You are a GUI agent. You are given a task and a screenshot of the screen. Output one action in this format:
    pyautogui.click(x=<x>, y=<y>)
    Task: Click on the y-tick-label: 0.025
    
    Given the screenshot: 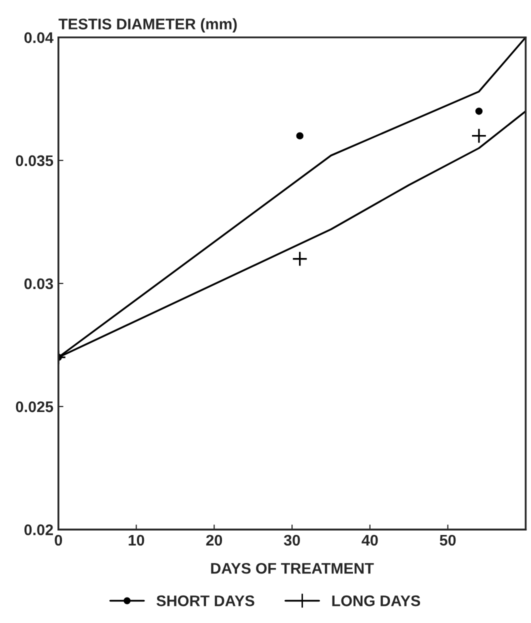 What is the action you would take?
    pyautogui.click(x=35, y=406)
    